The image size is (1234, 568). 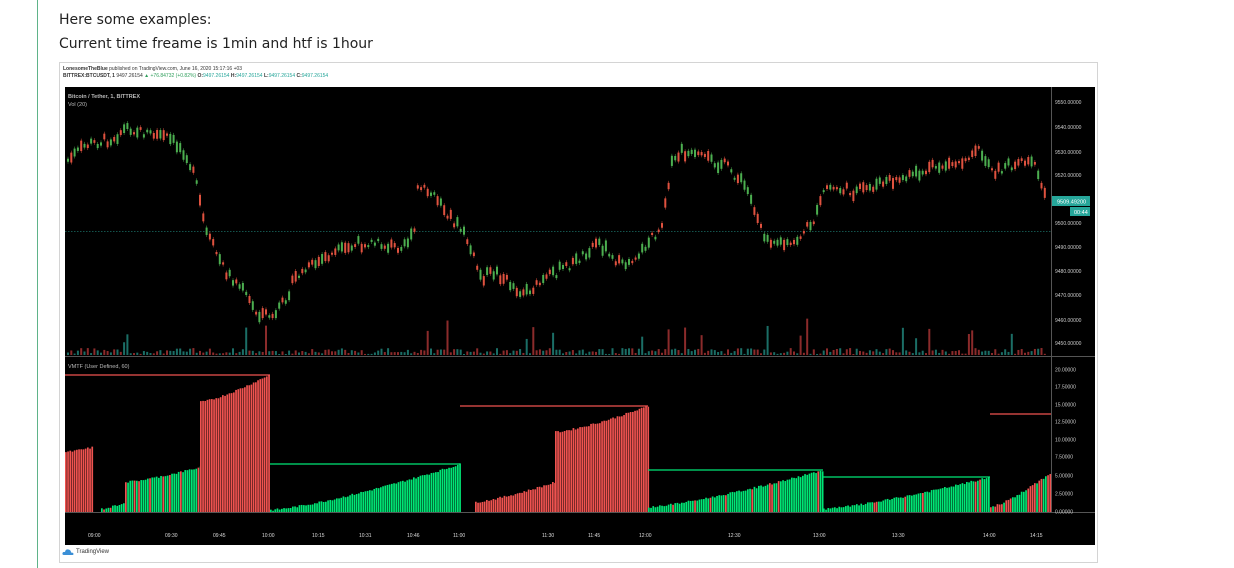 I want to click on publisher-name: LonesomeTheBlue, so click(x=85, y=69).